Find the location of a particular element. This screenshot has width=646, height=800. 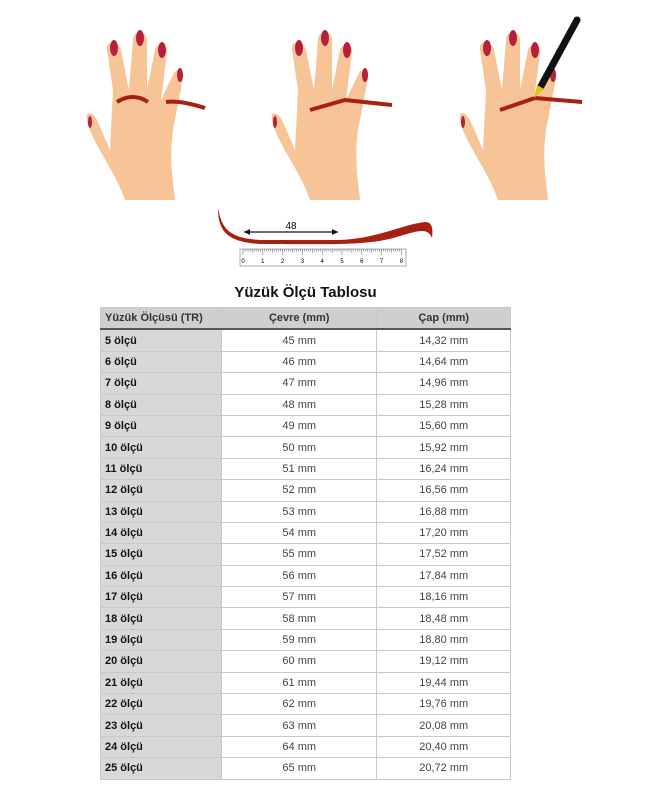

diameter-cell: 18,16 mm is located at coordinates (443, 597).